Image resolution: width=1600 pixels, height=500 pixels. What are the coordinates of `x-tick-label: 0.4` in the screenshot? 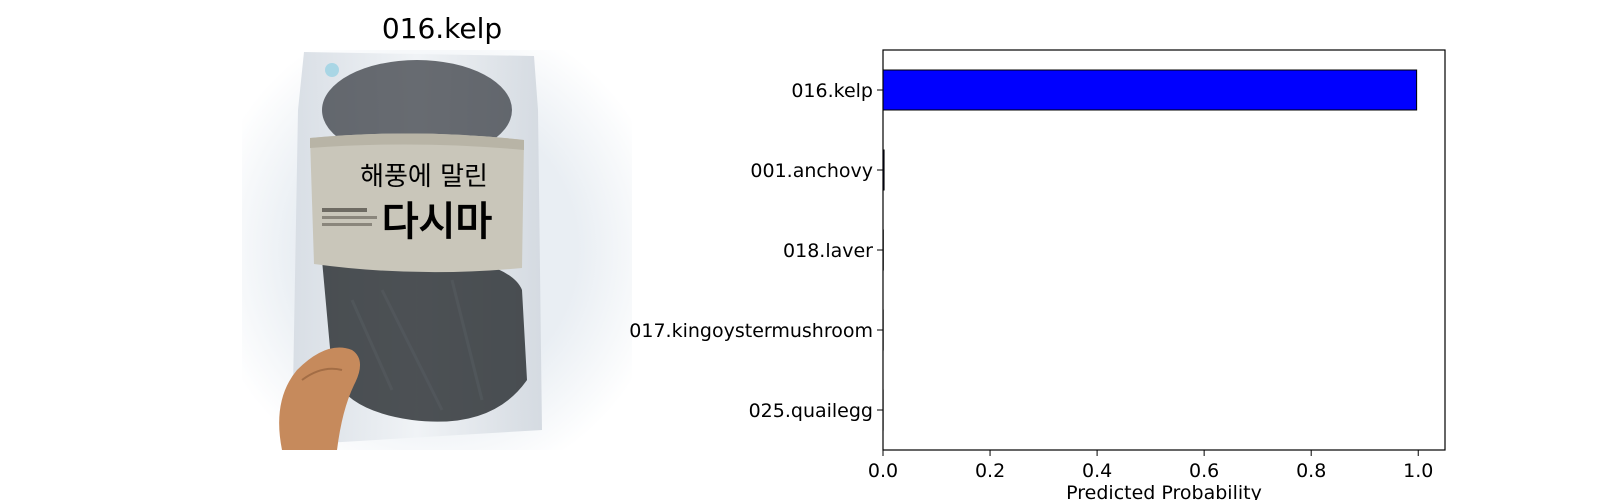 It's located at (1097, 471).